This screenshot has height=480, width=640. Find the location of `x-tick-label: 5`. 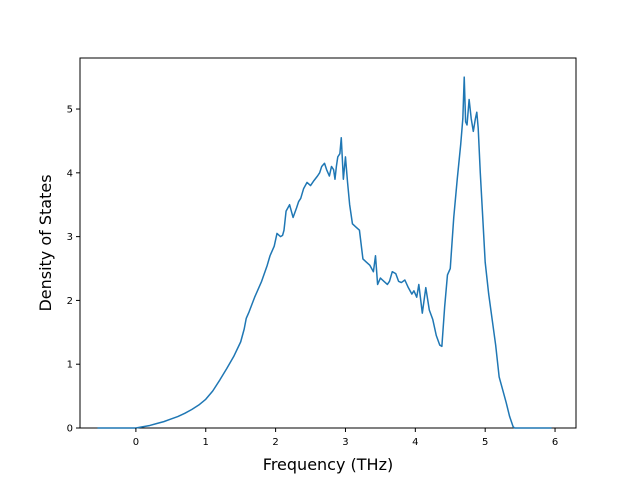

x-tick-label: 5 is located at coordinates (485, 442).